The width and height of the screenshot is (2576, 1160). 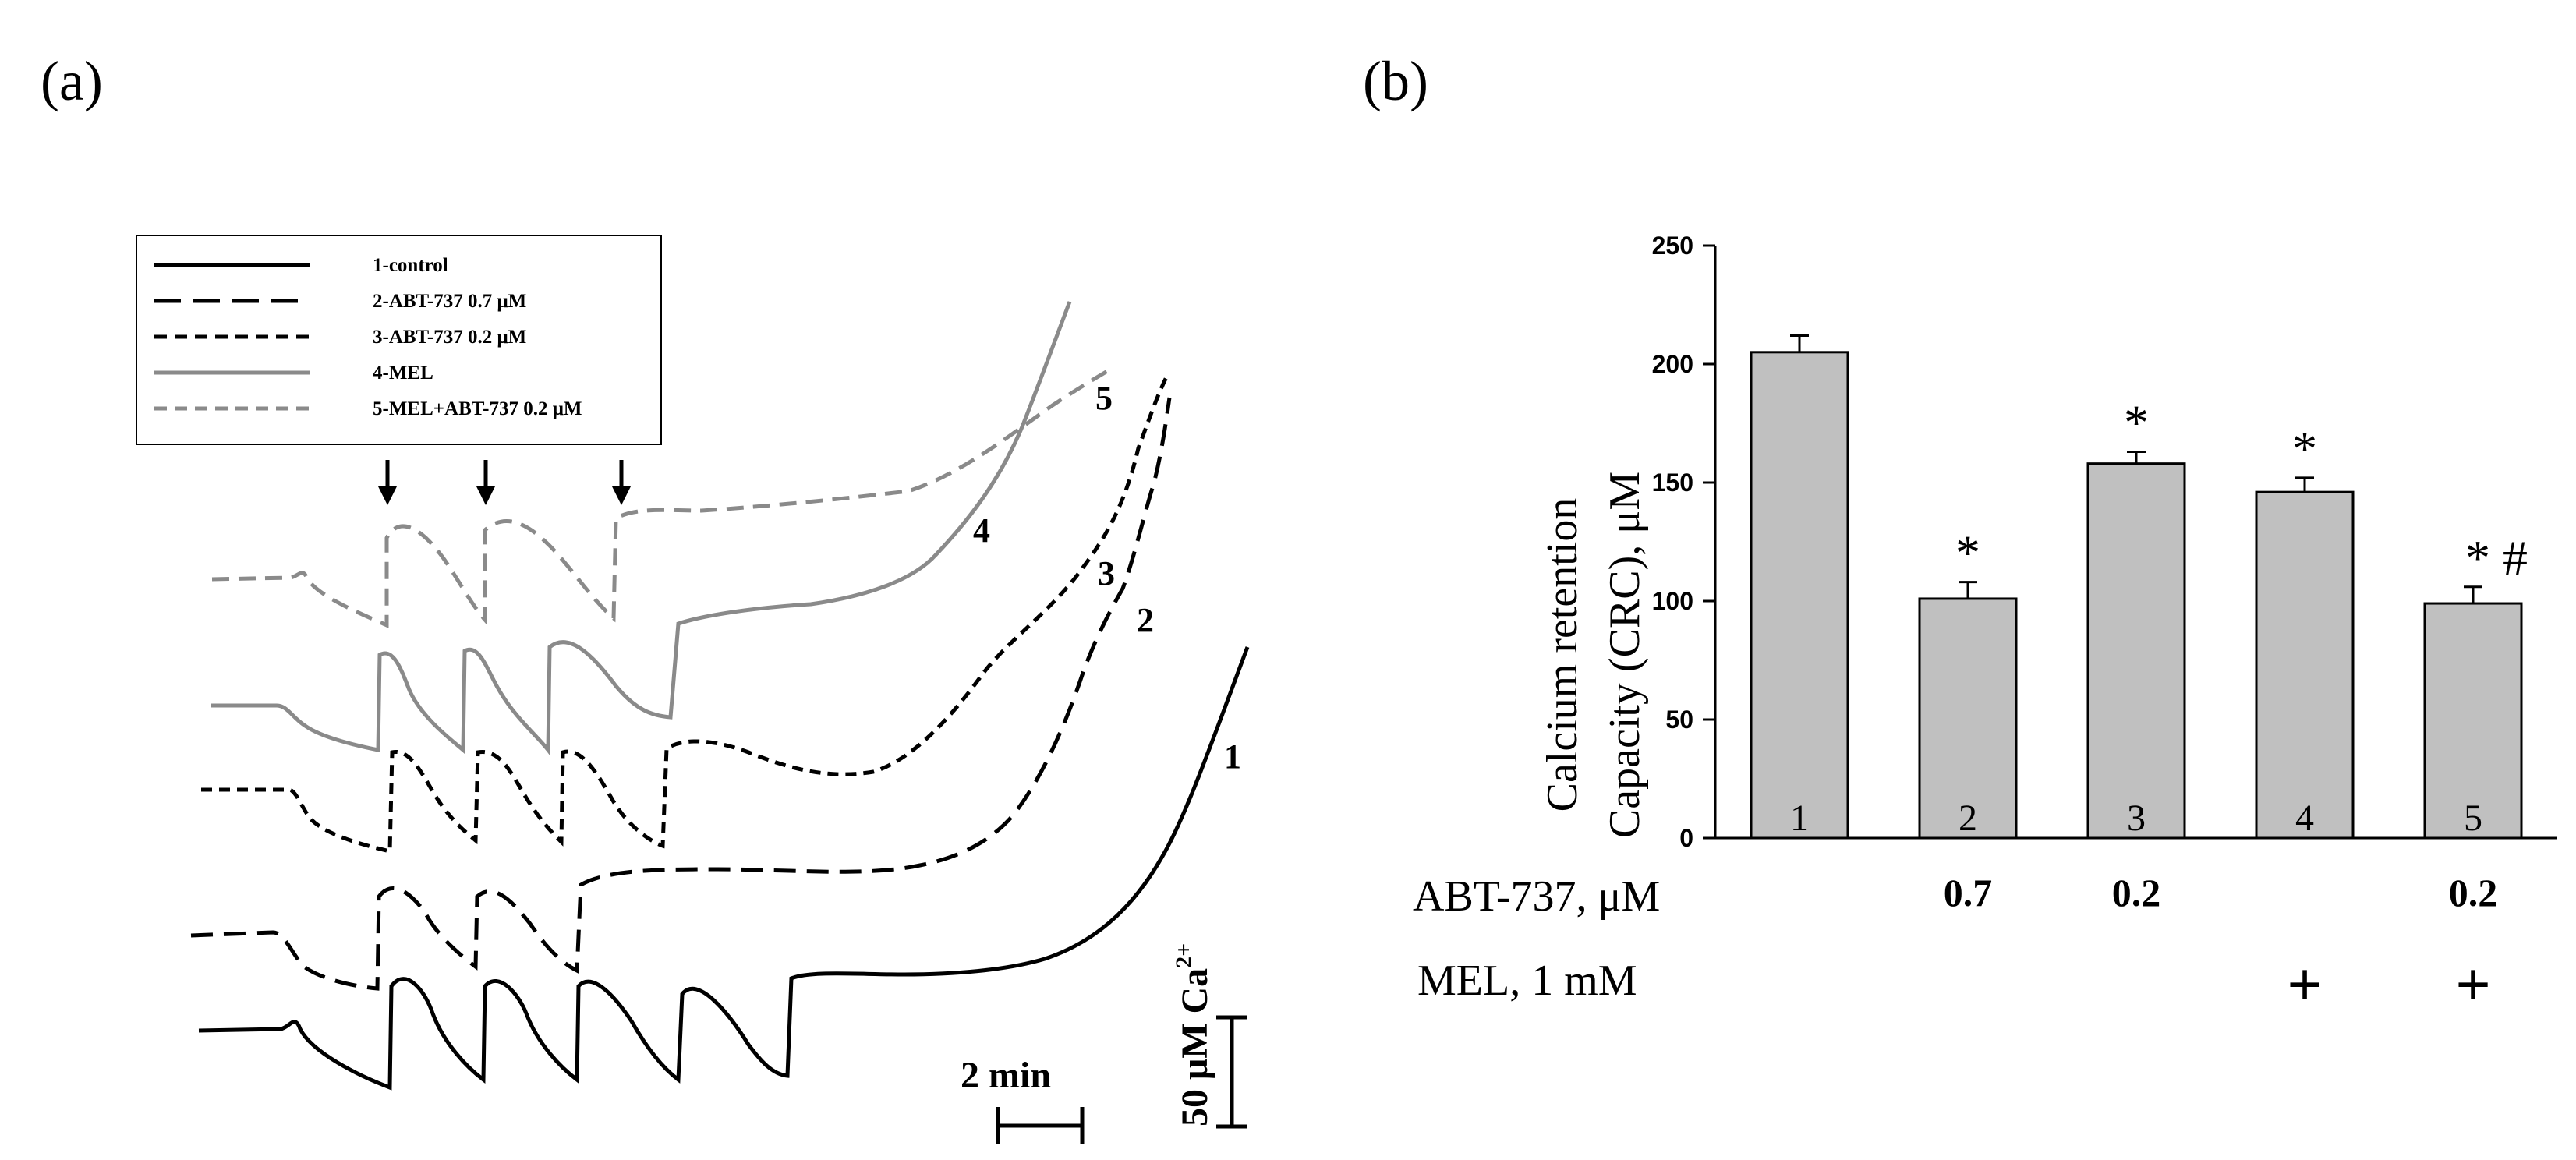 I want to click on significance-mark-5: * #, so click(x=2496, y=557).